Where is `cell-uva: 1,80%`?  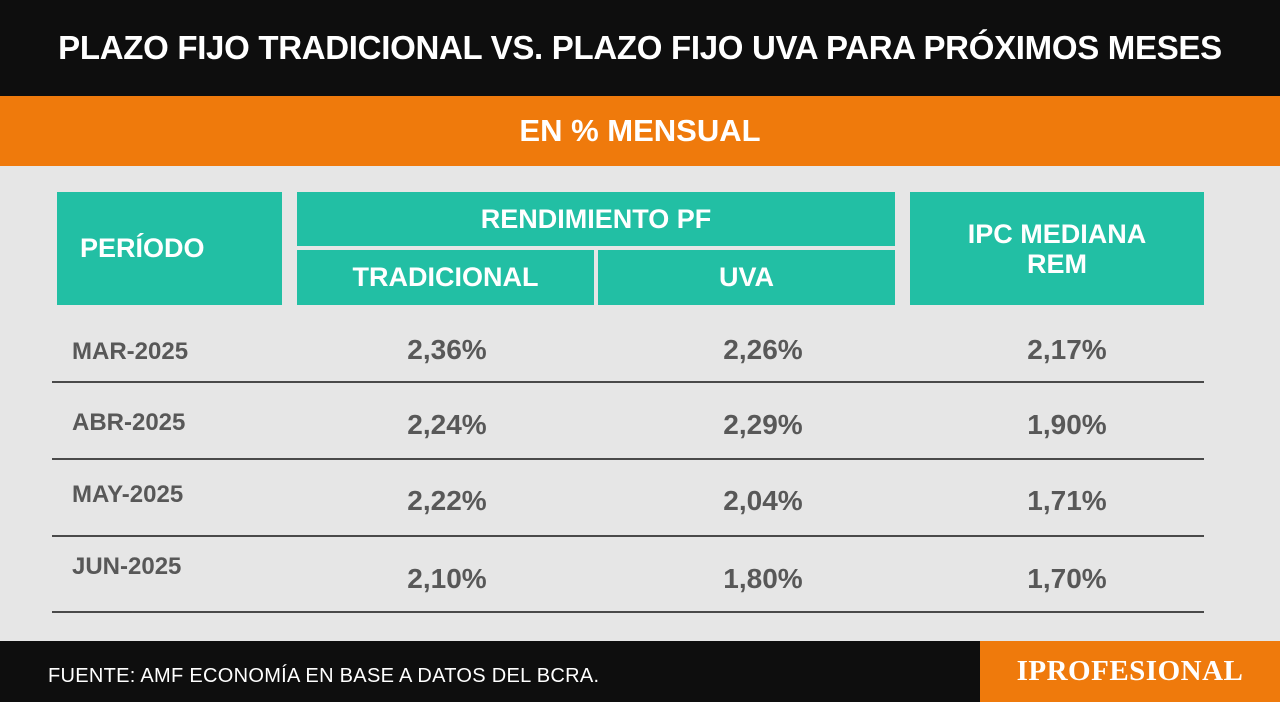
cell-uva: 1,80% is located at coordinates (763, 578).